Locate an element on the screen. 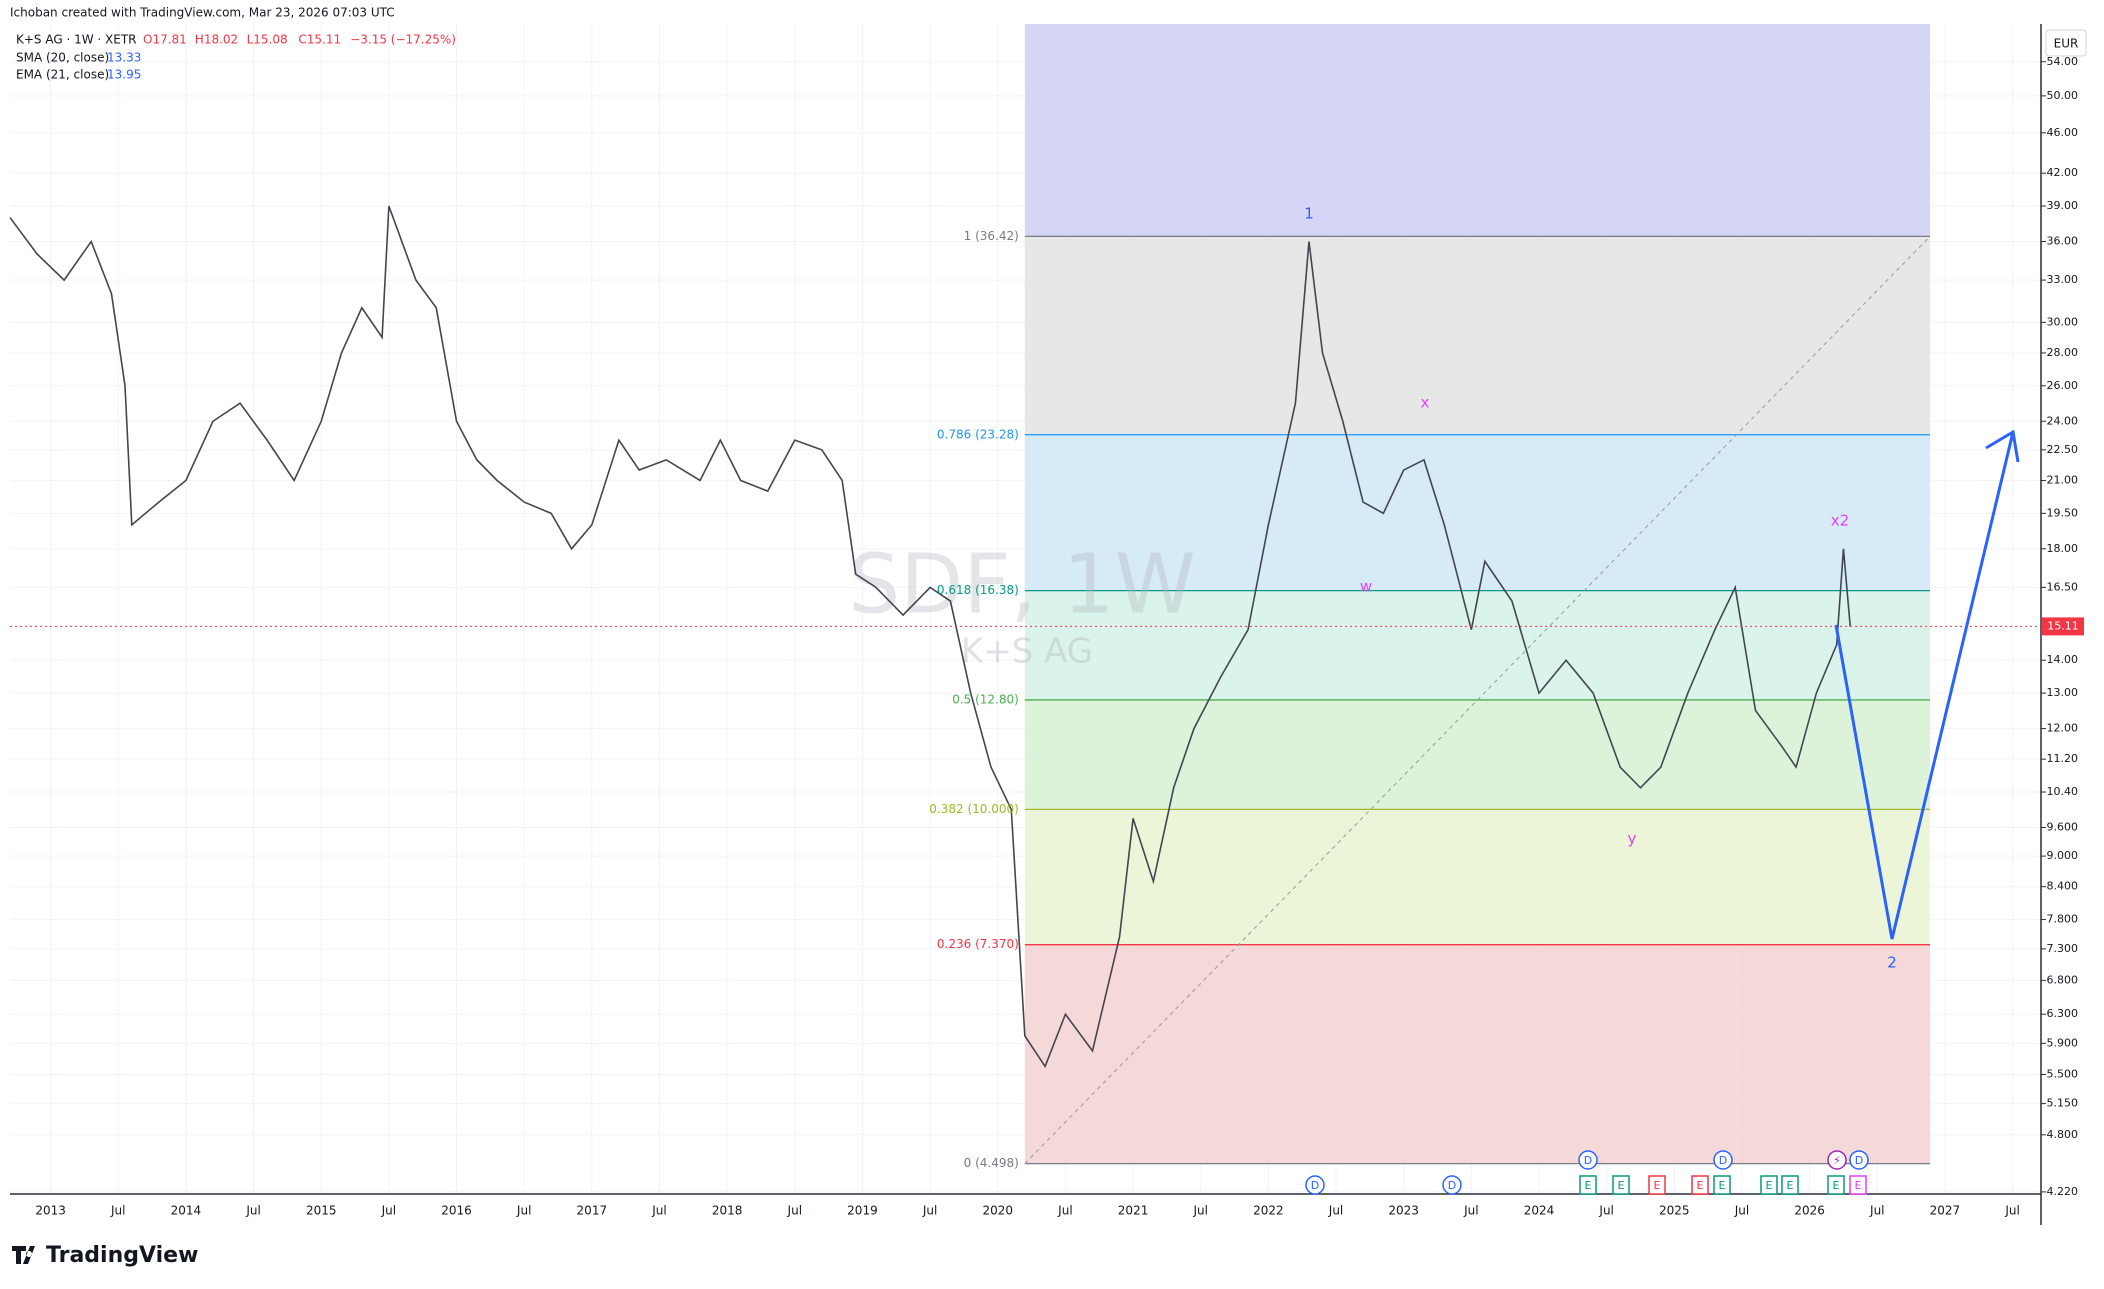 The image size is (2104, 1289). y-tick-label: 13.00 is located at coordinates (2063, 692).